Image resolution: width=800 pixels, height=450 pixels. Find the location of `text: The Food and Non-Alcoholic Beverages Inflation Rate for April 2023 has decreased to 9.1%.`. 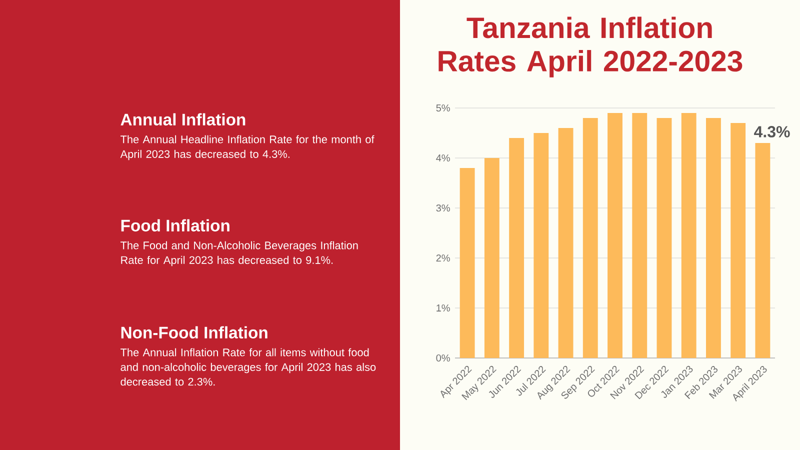

text: The Food and Non-Alcoholic Beverages Inflation Rate for April 2023 has decreased to 9.1%. is located at coordinates (239, 253).